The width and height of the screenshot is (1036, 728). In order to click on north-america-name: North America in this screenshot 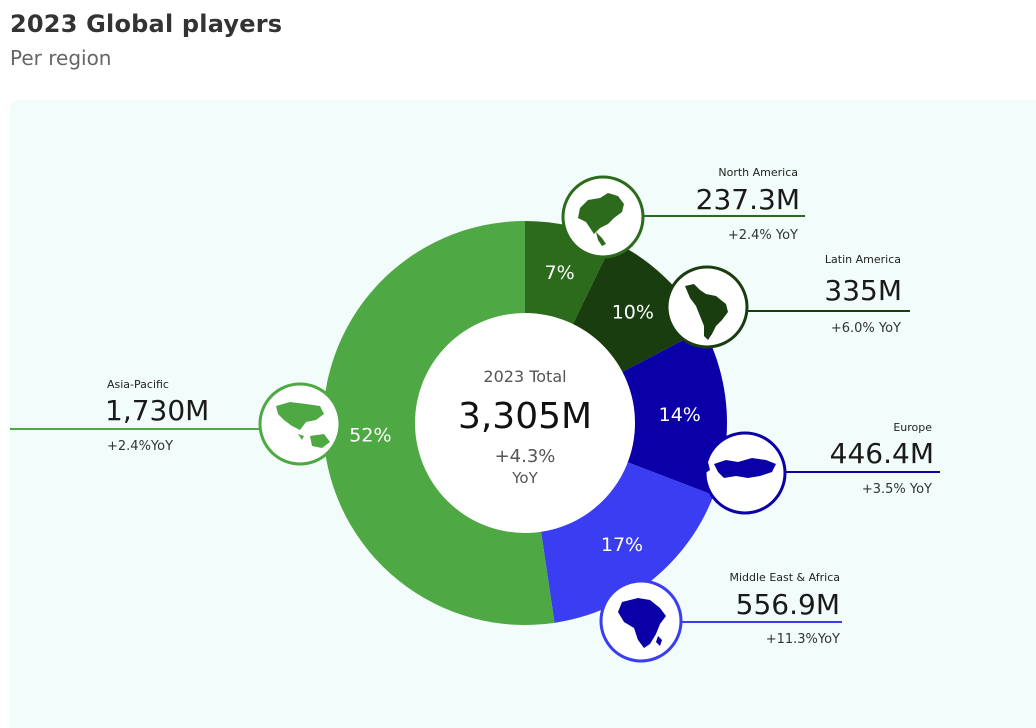, I will do `click(758, 172)`.